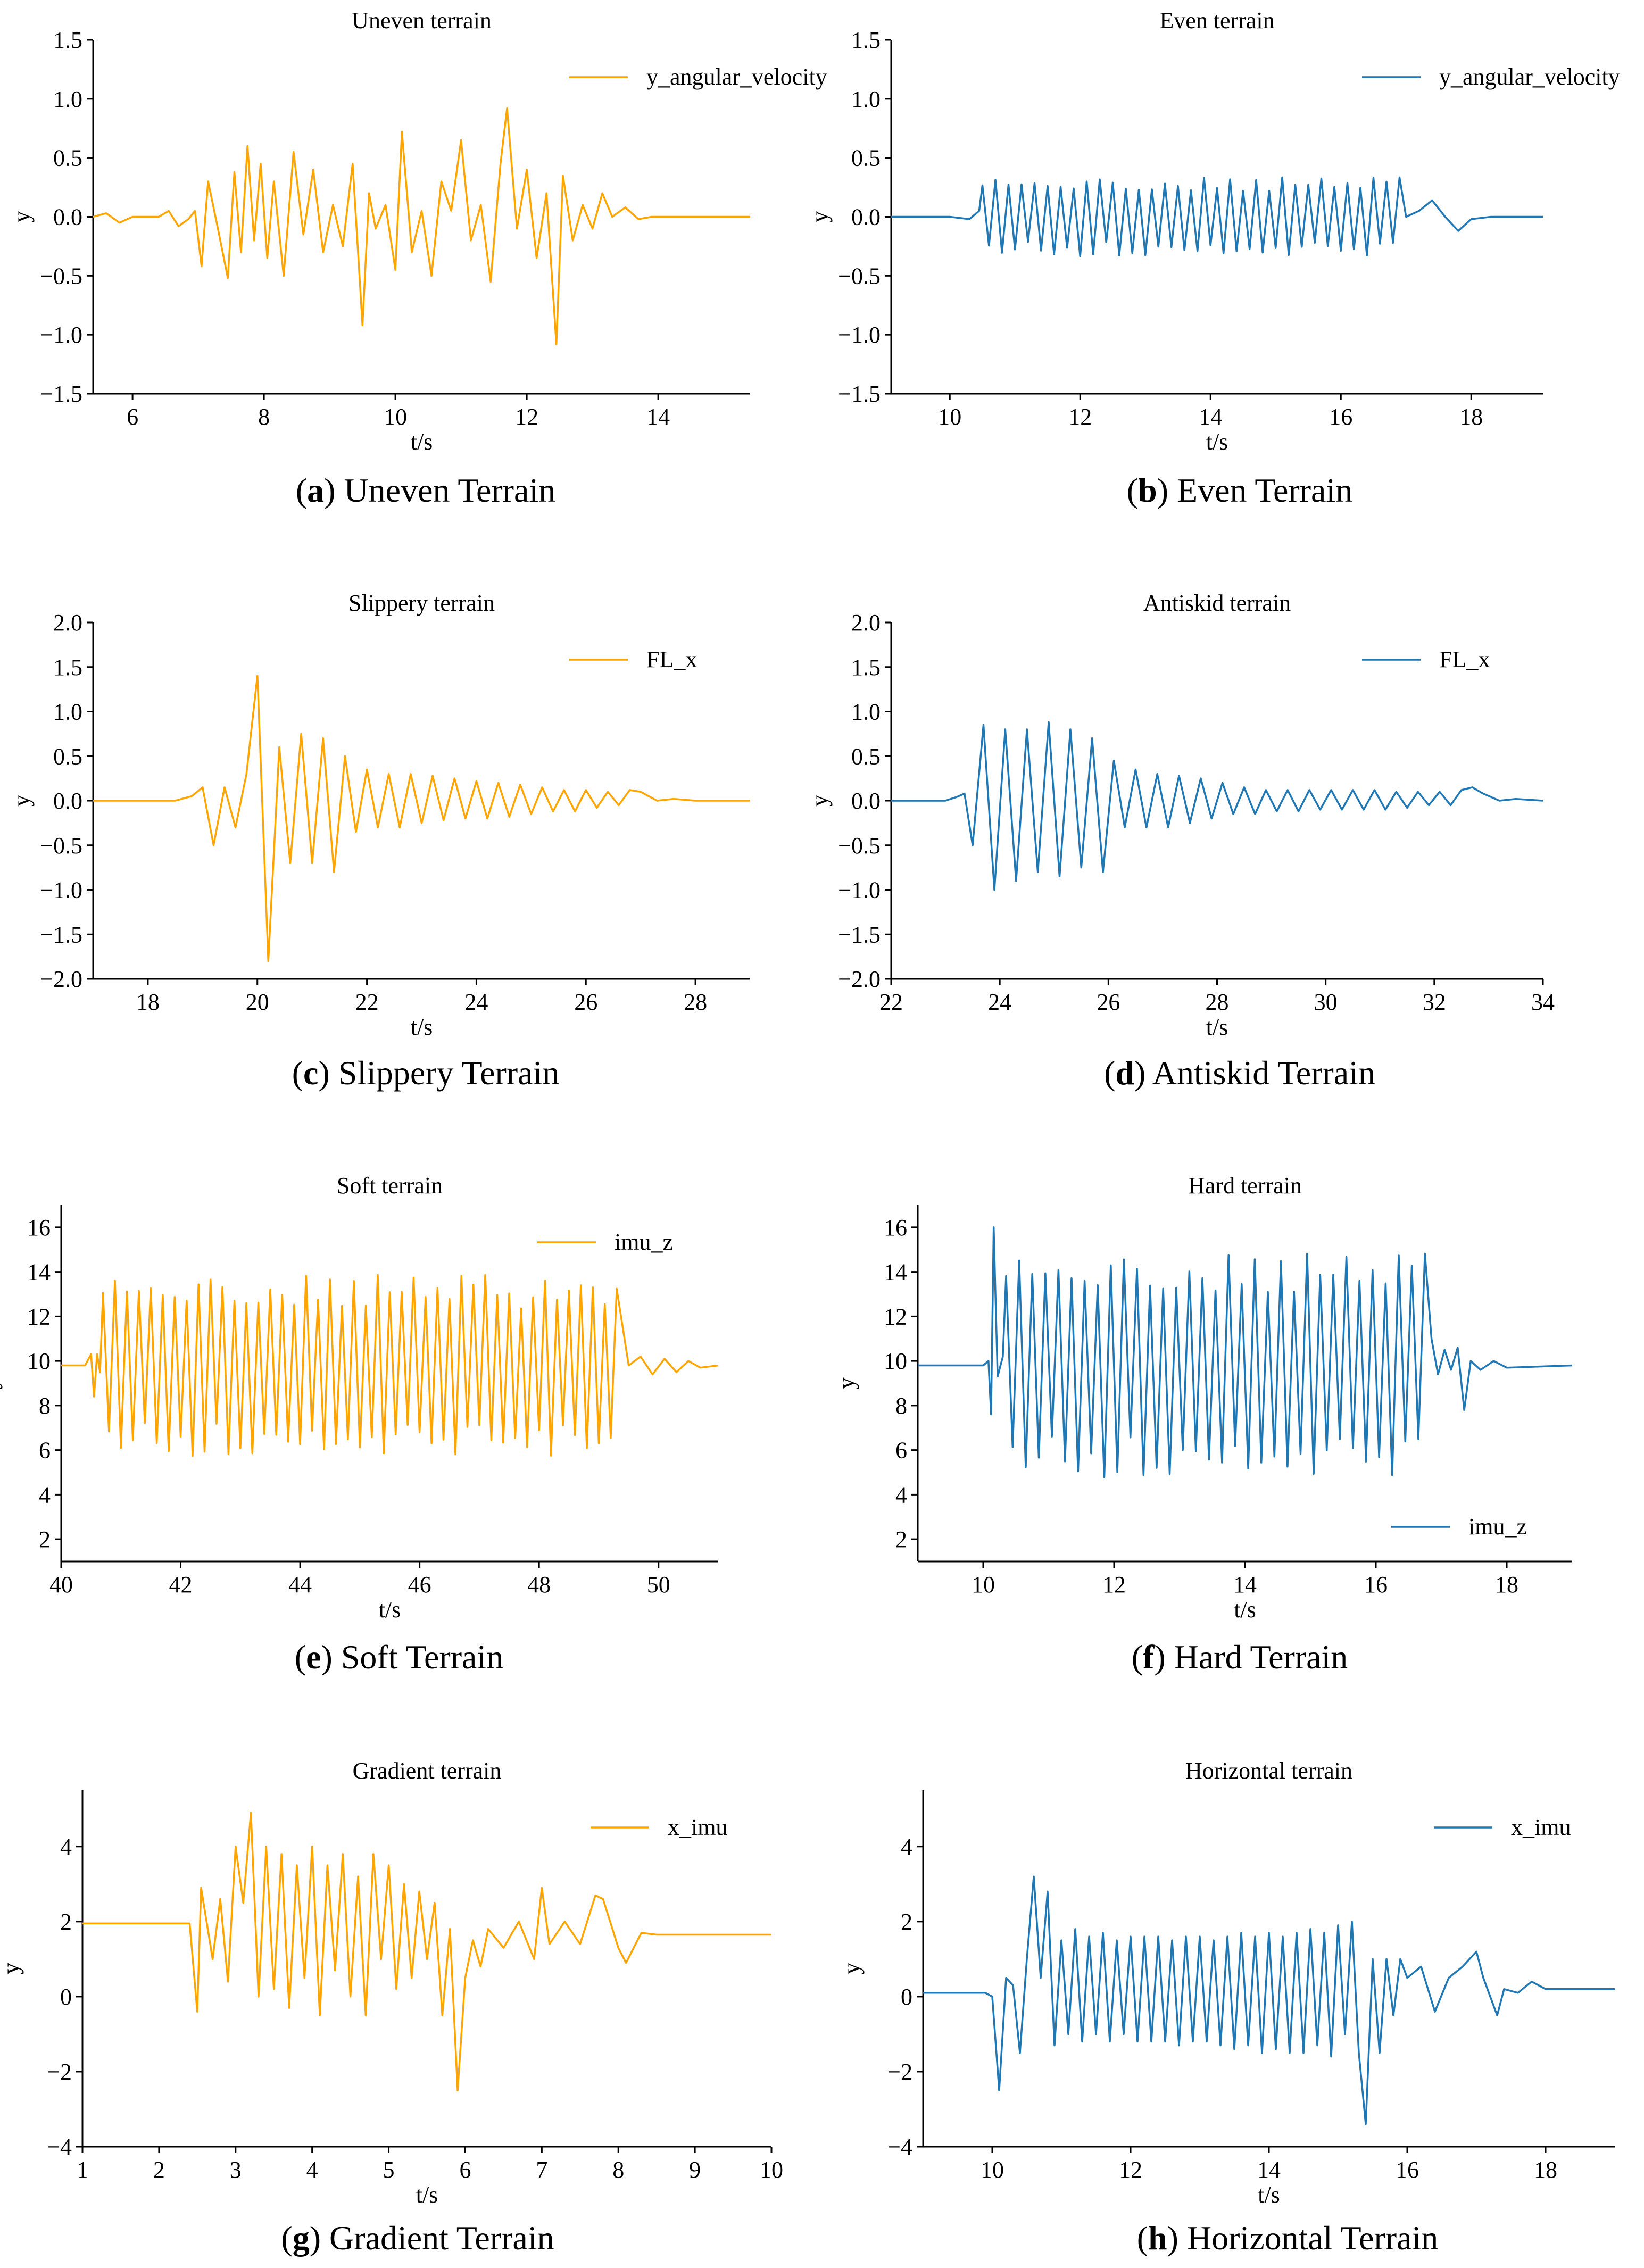 The width and height of the screenshot is (1644, 2268). Describe the element at coordinates (39, 1272) in the screenshot. I see `y-tick-label: 14` at that location.